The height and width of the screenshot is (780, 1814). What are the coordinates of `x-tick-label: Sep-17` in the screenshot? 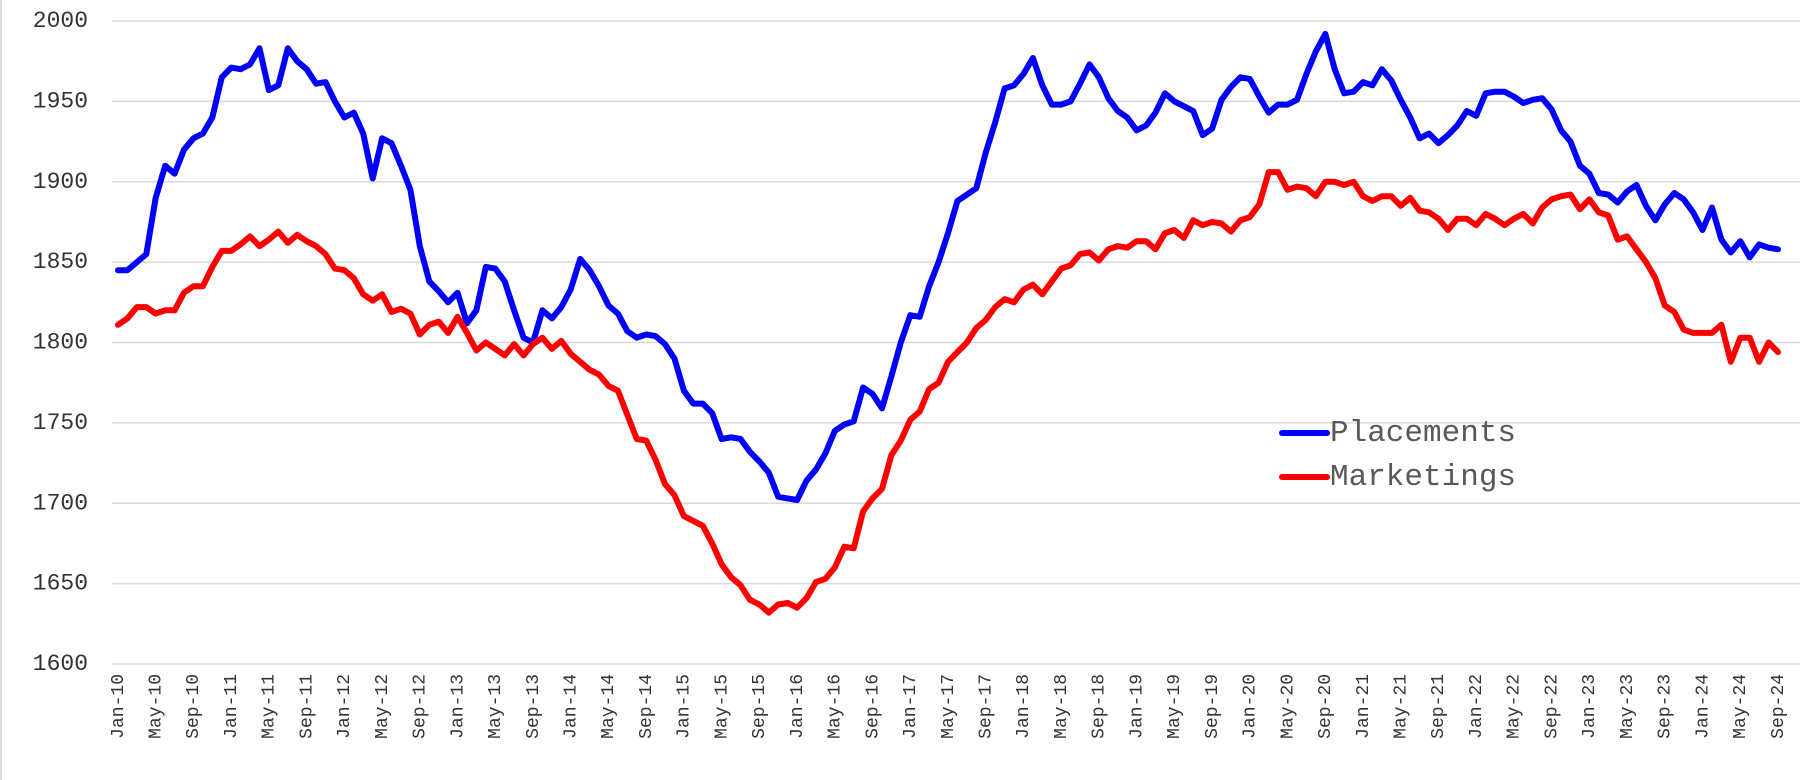 It's located at (986, 706).